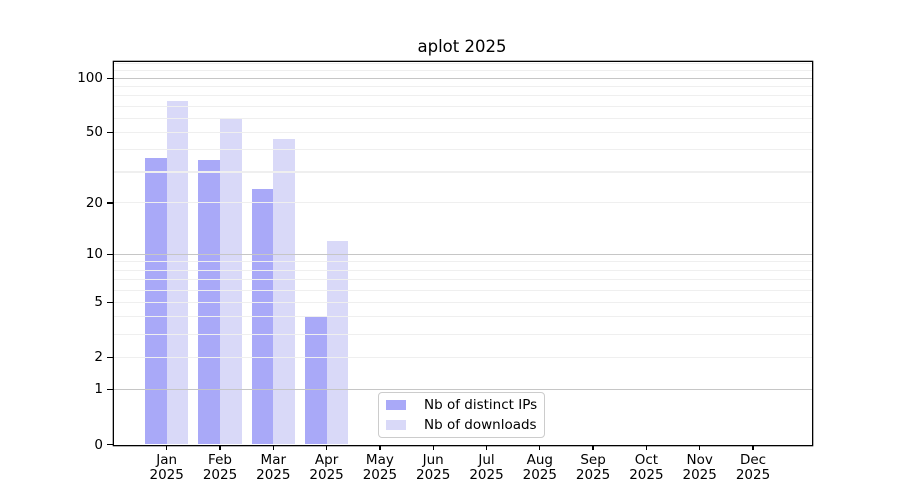  Describe the element at coordinates (94, 254) in the screenshot. I see `y-tick-label: 10` at that location.